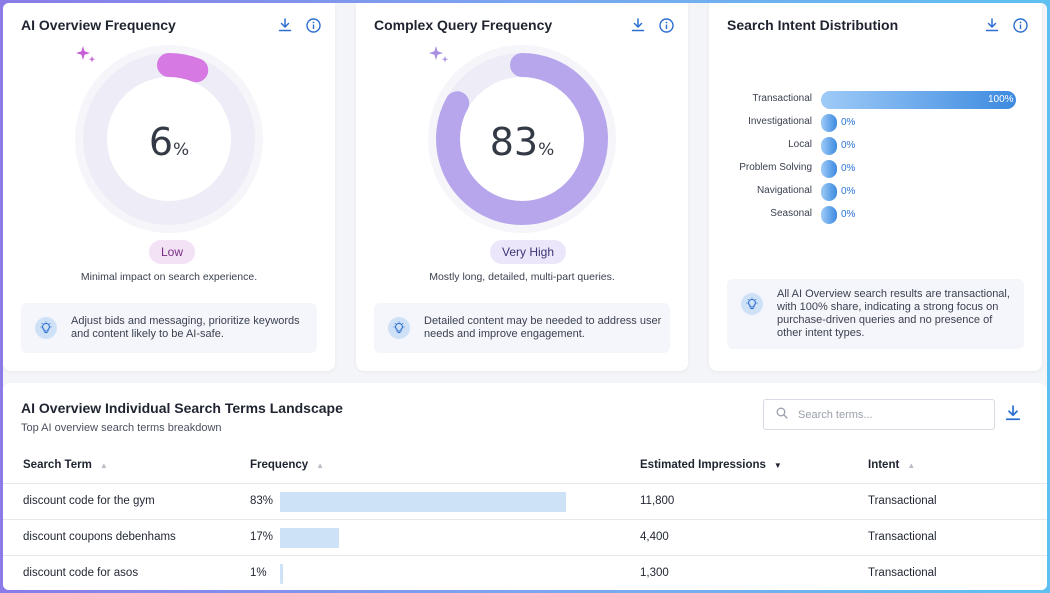 This screenshot has width=1050, height=593. What do you see at coordinates (121, 428) in the screenshot?
I see `panel-subtitle: Top AI overview search terms breakdown` at bounding box center [121, 428].